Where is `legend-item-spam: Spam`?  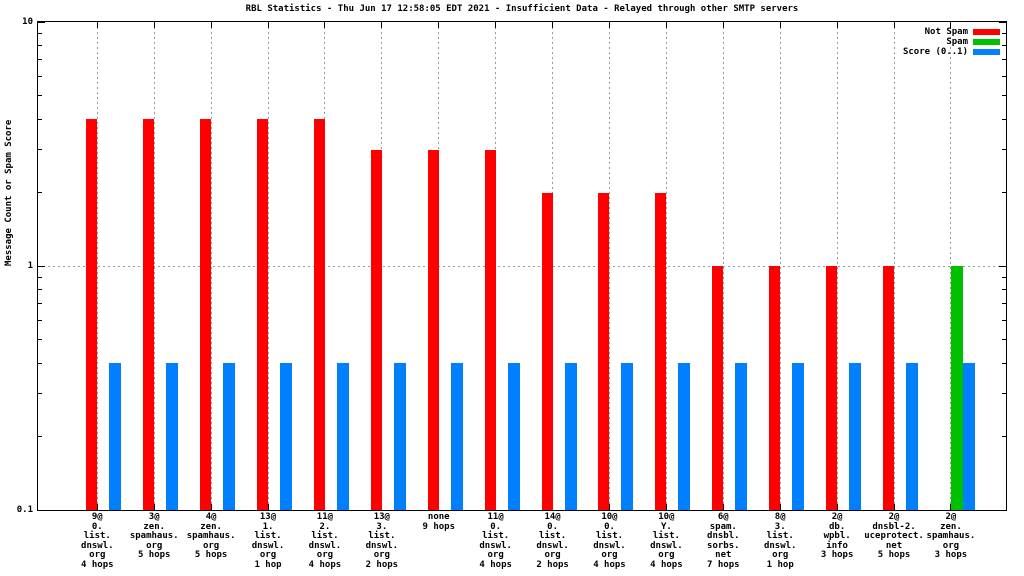
legend-item-spam: Spam is located at coordinates (951, 42).